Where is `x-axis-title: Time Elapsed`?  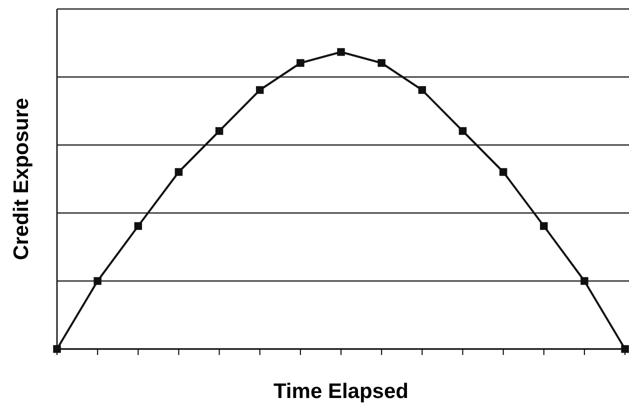 x-axis-title: Time Elapsed is located at coordinates (341, 391).